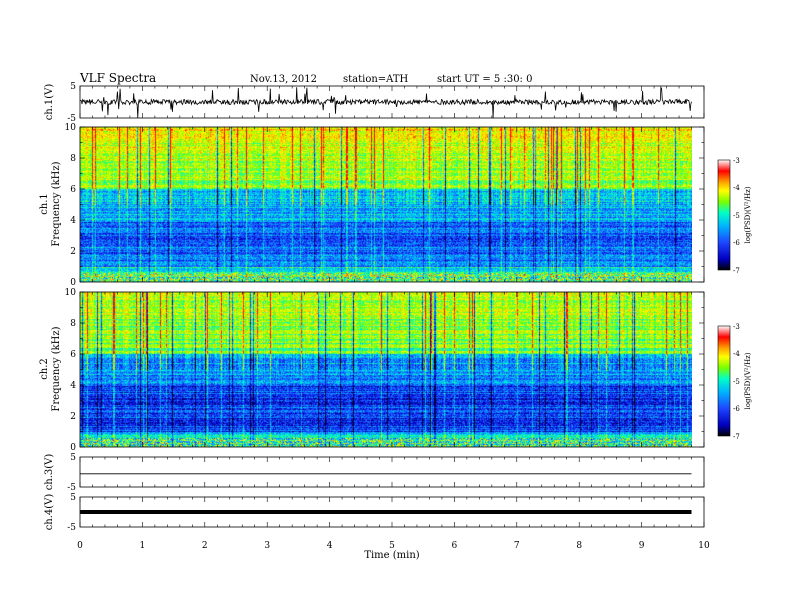 The height and width of the screenshot is (612, 792). I want to click on x-tick-1: 1, so click(143, 546).